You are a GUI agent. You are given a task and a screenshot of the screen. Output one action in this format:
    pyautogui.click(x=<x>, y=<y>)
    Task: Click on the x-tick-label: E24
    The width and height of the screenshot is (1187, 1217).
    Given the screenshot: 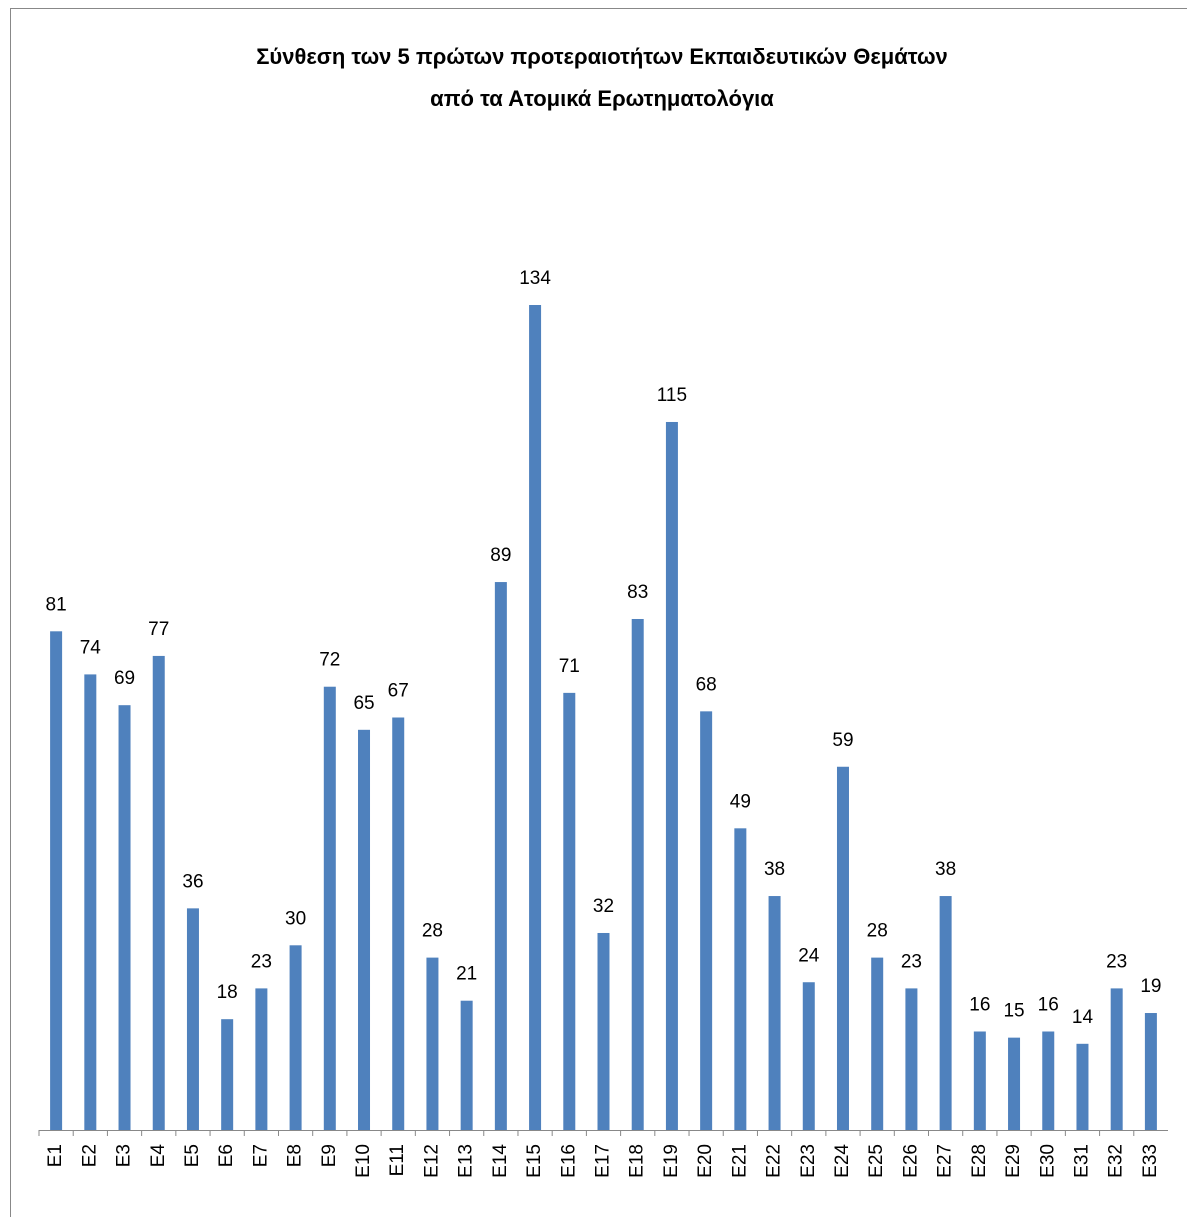 What is the action you would take?
    pyautogui.click(x=842, y=1161)
    